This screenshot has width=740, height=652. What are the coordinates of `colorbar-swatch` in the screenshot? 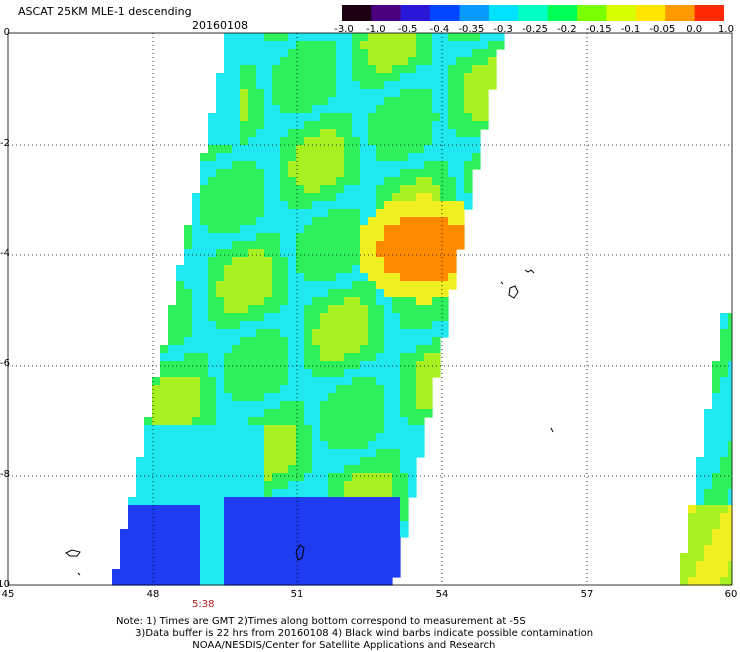 It's located at (415, 13).